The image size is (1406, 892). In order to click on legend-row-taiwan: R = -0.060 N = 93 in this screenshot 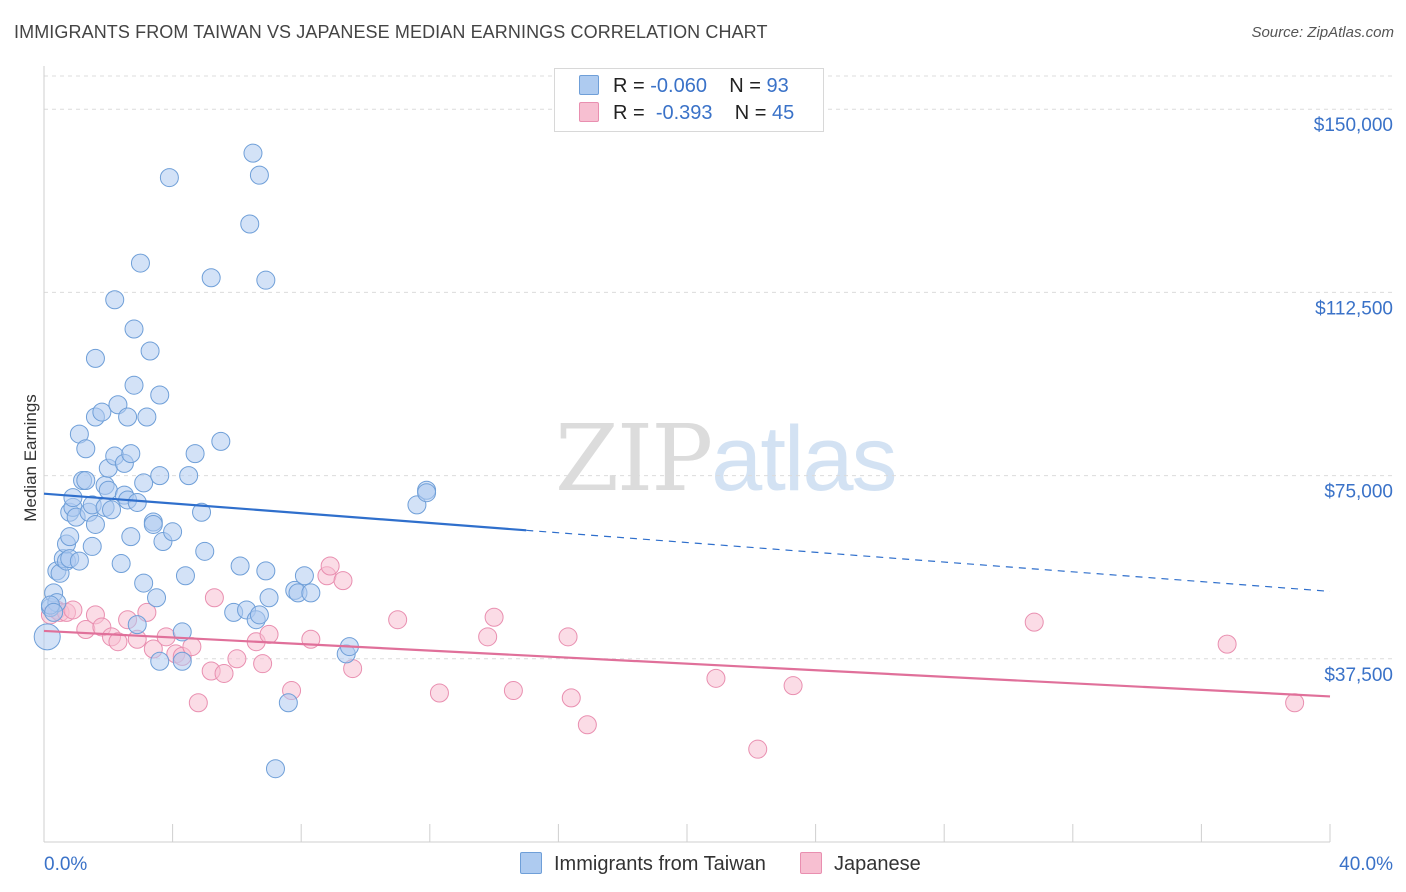, I will do `click(684, 87)`.